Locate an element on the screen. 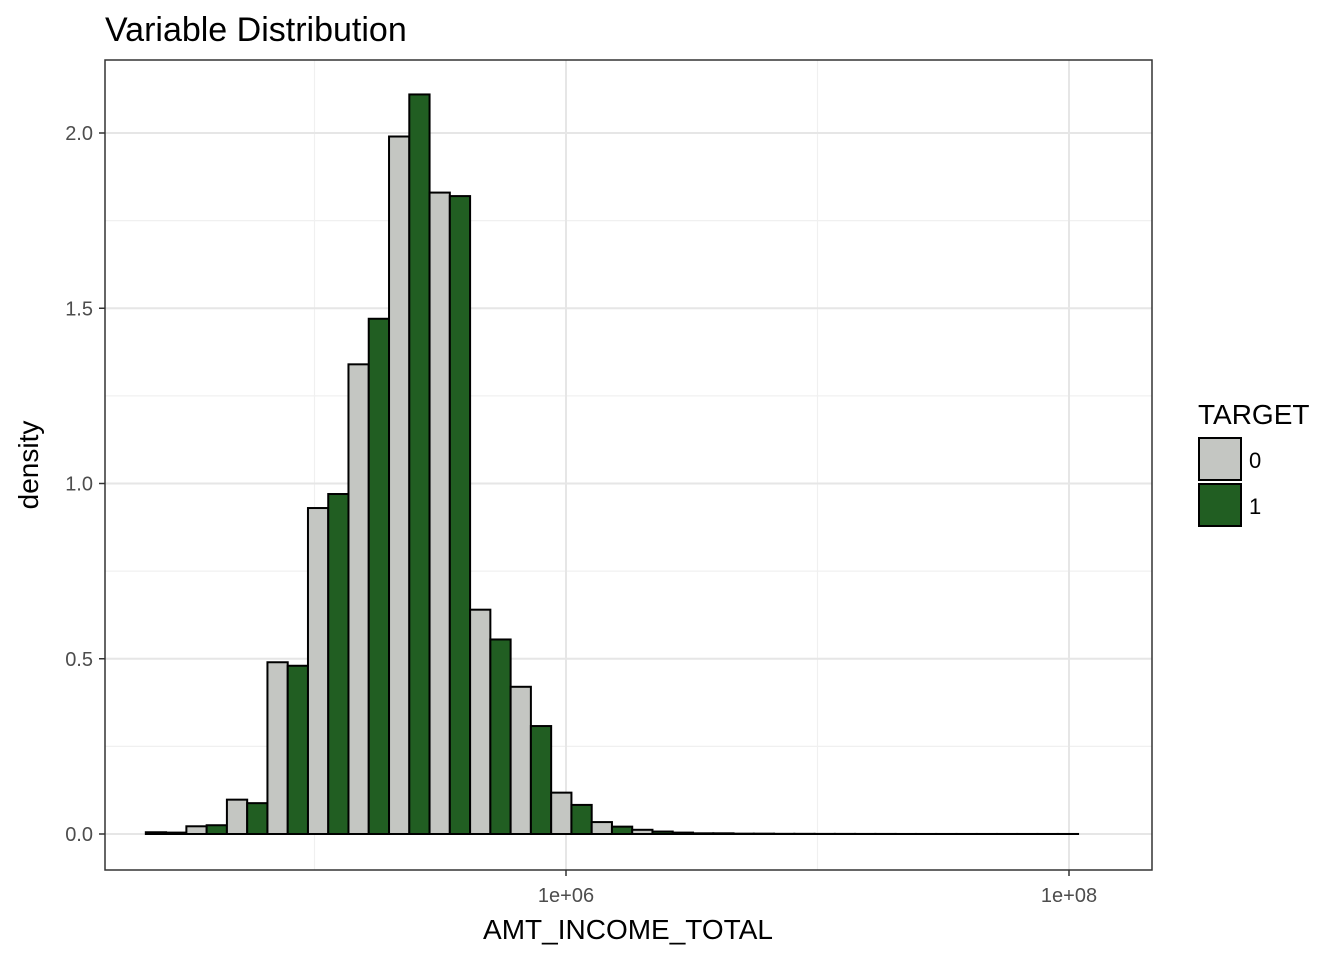  x-axis-title: AMT_INCOME_TOTAL is located at coordinates (628, 929).